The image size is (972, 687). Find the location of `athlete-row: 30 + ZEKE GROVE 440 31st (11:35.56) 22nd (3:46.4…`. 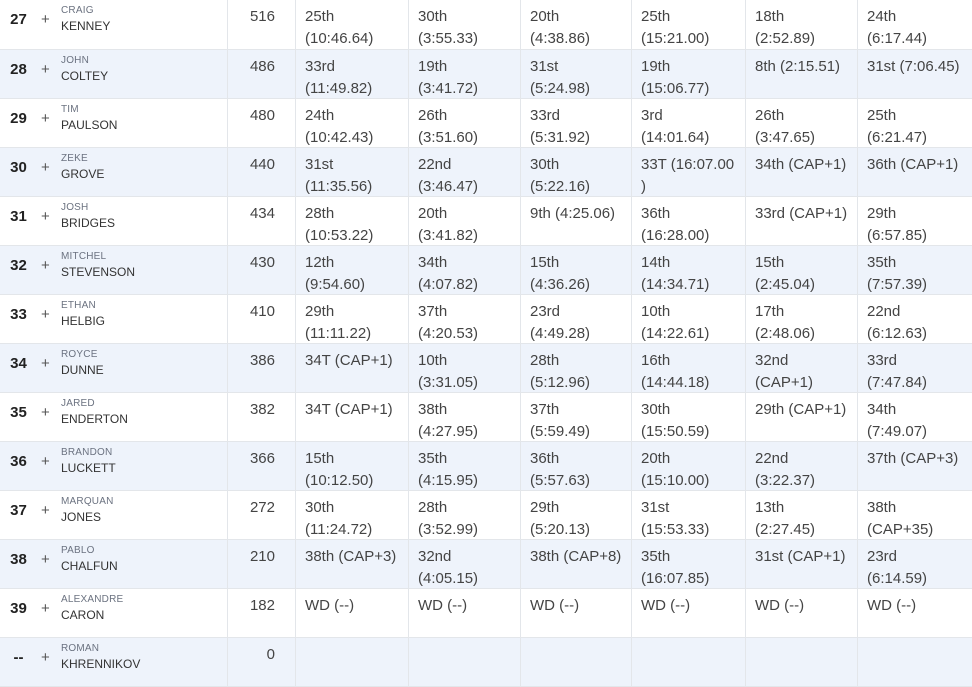

athlete-row: 30 + ZEKE GROVE 440 31st (11:35.56) 22nd (3:46.4… is located at coordinates (486, 172).